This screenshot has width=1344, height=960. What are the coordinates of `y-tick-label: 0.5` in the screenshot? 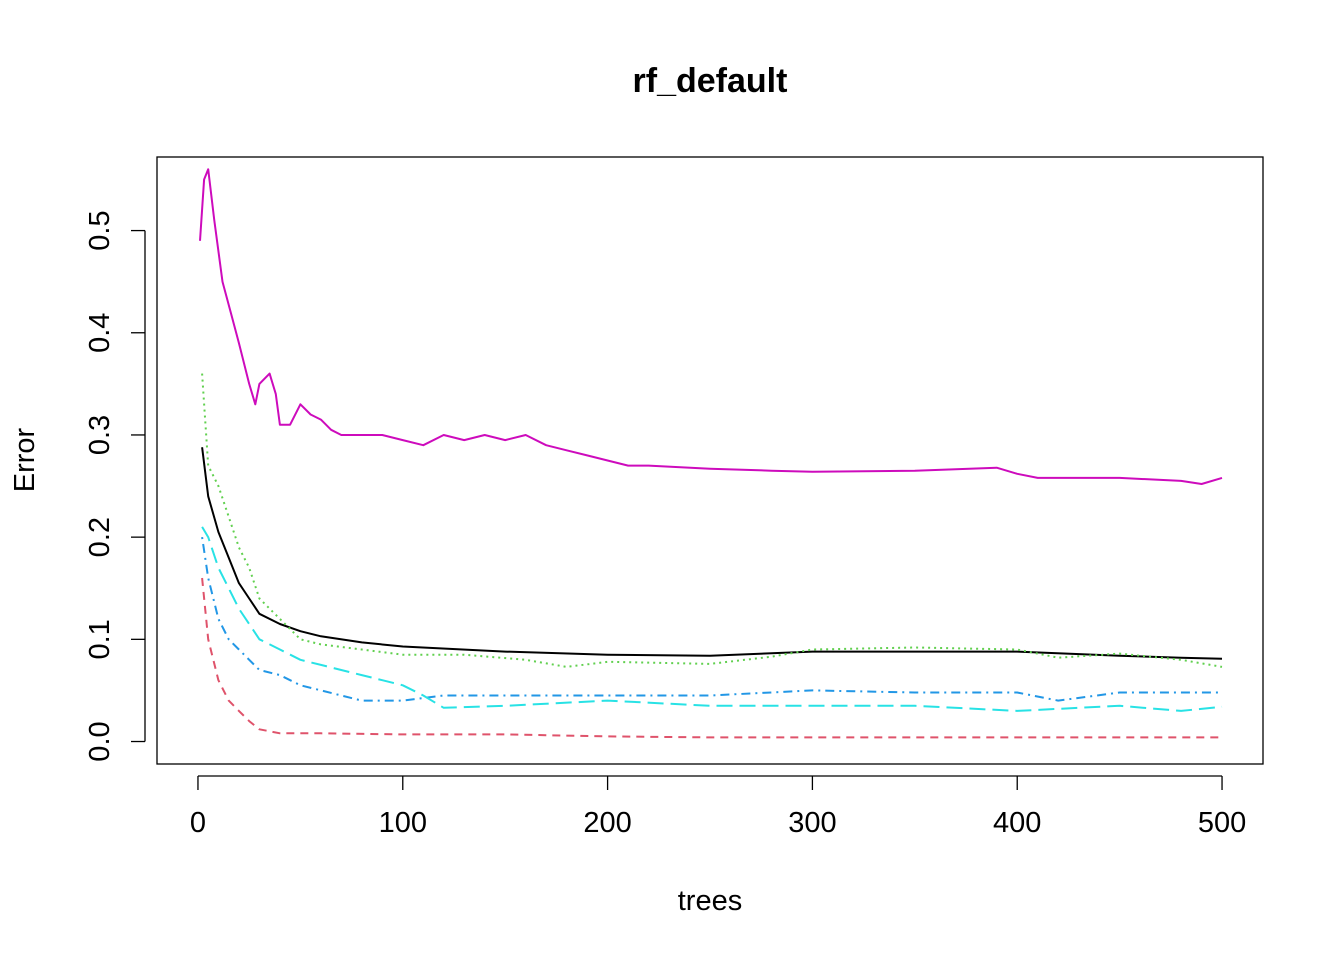 It's located at (100, 230).